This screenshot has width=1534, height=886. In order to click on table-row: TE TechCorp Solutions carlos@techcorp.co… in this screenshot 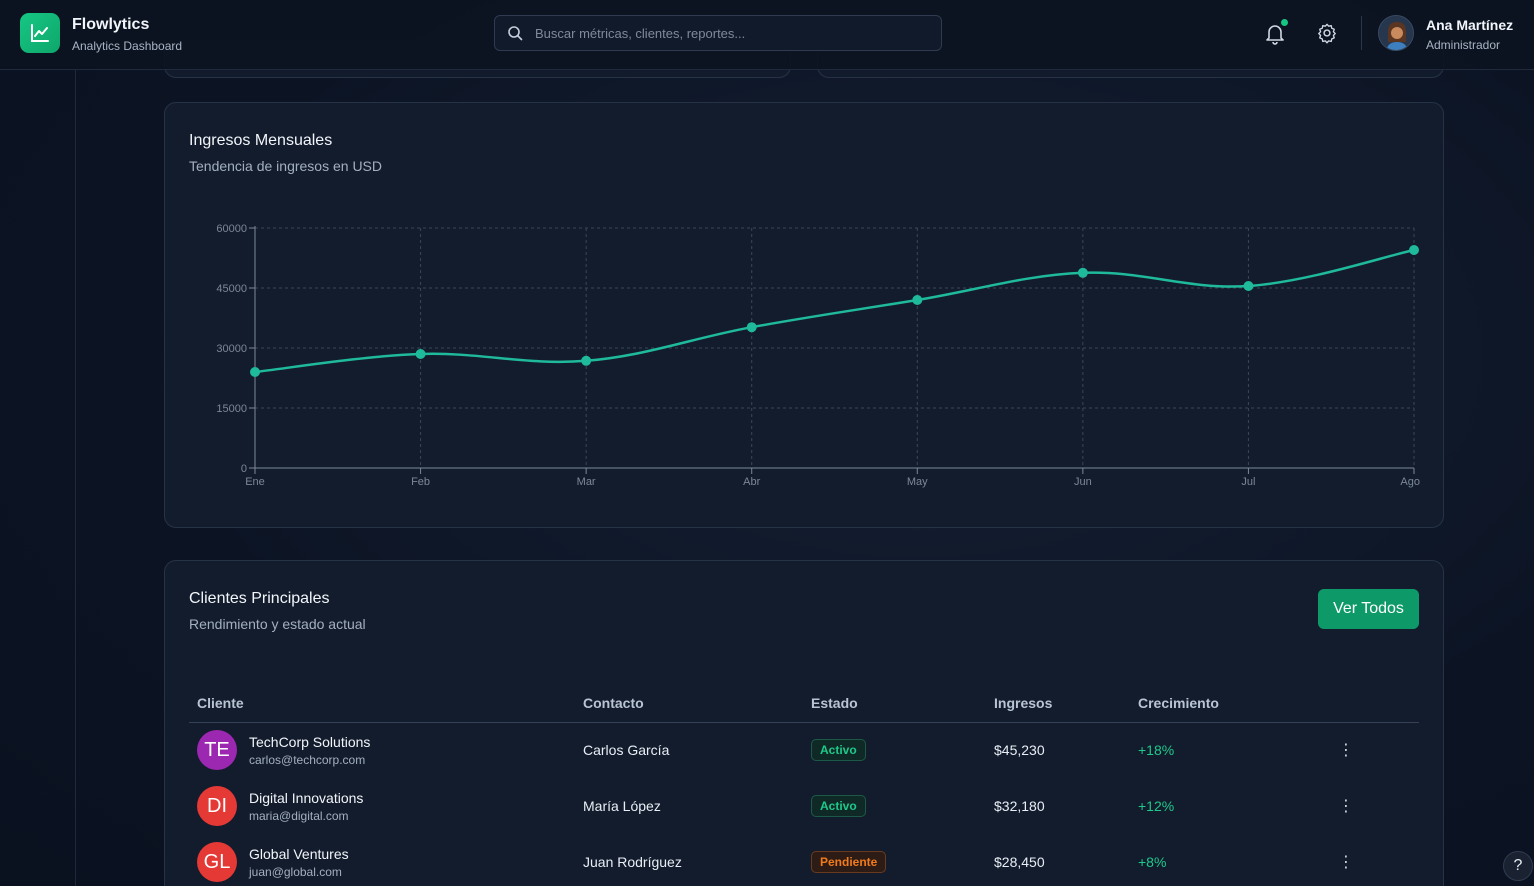, I will do `click(804, 750)`.